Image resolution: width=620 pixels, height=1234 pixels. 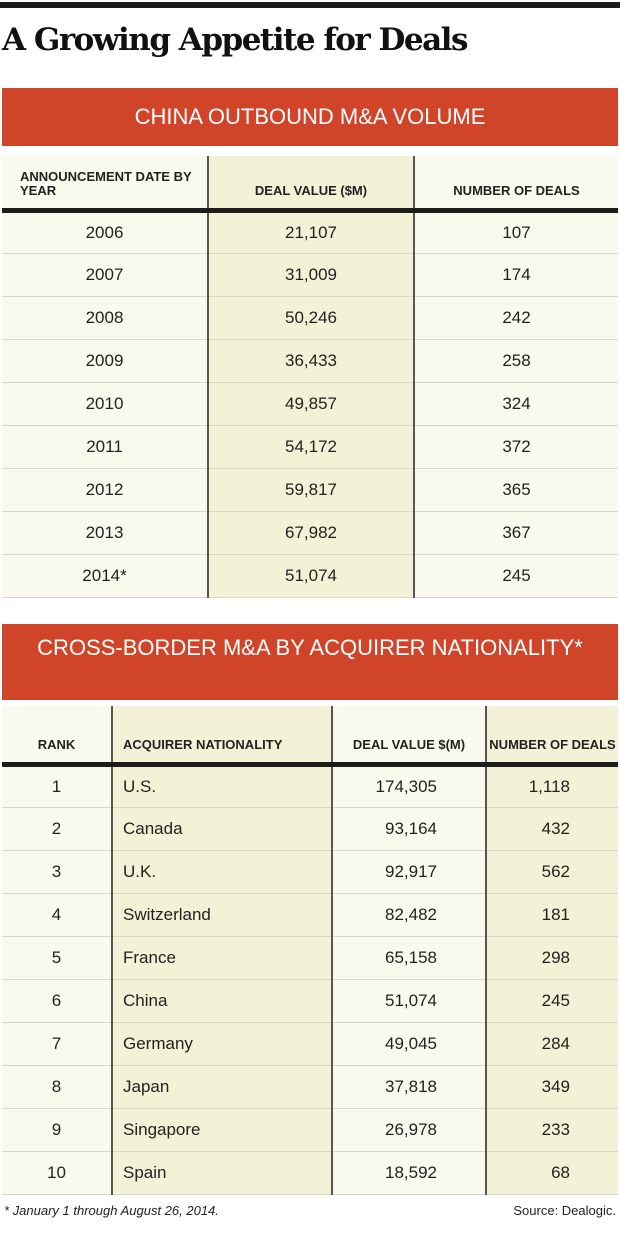 I want to click on year-cell: 2008, so click(x=105, y=318).